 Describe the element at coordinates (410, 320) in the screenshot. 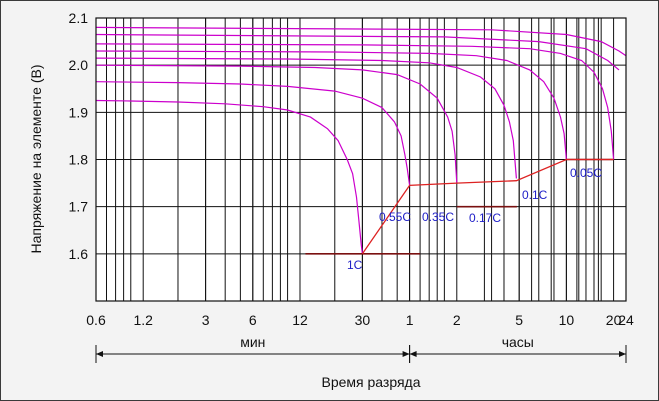

I see `x-tick-label: 1` at that location.